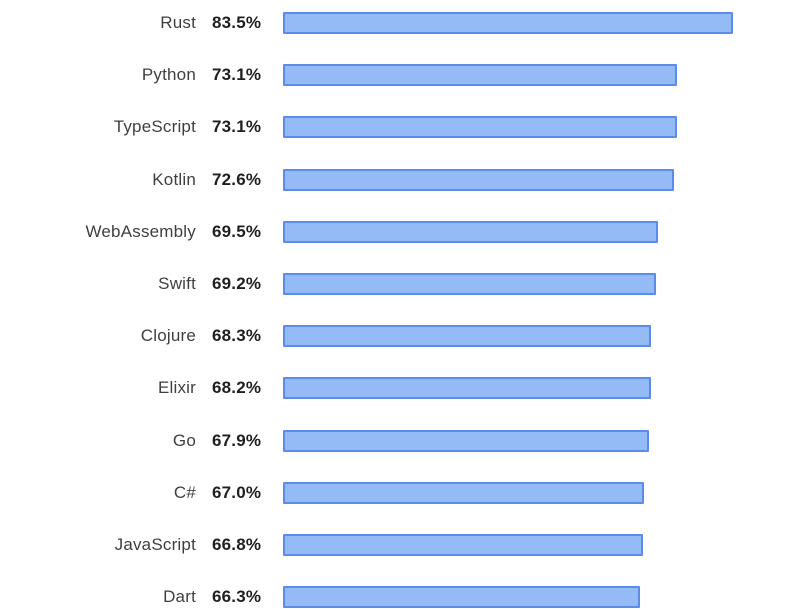  I want to click on language-label: C#, so click(184, 492).